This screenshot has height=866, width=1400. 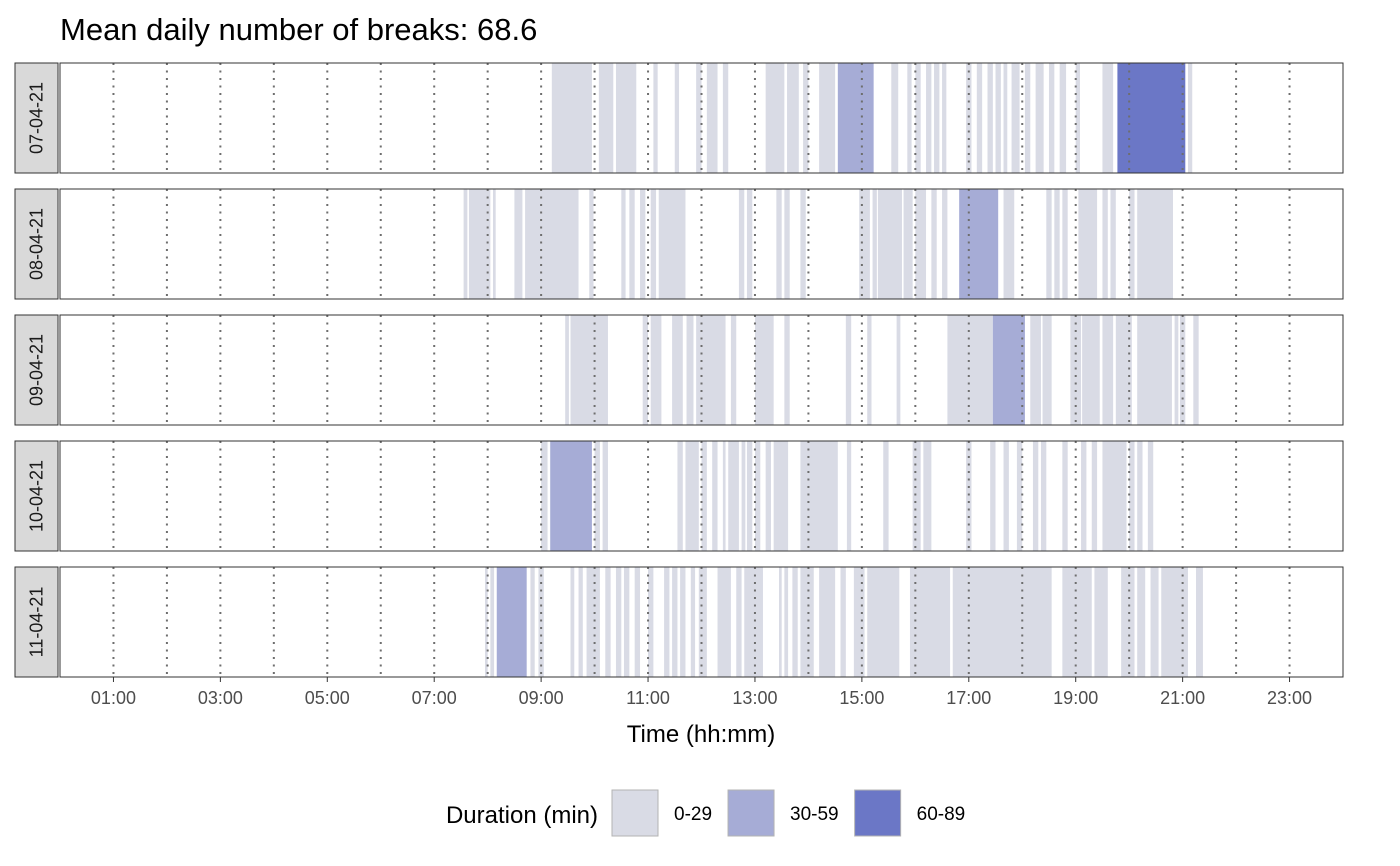 I want to click on panel-day-label: 08-04-21, so click(x=37, y=244).